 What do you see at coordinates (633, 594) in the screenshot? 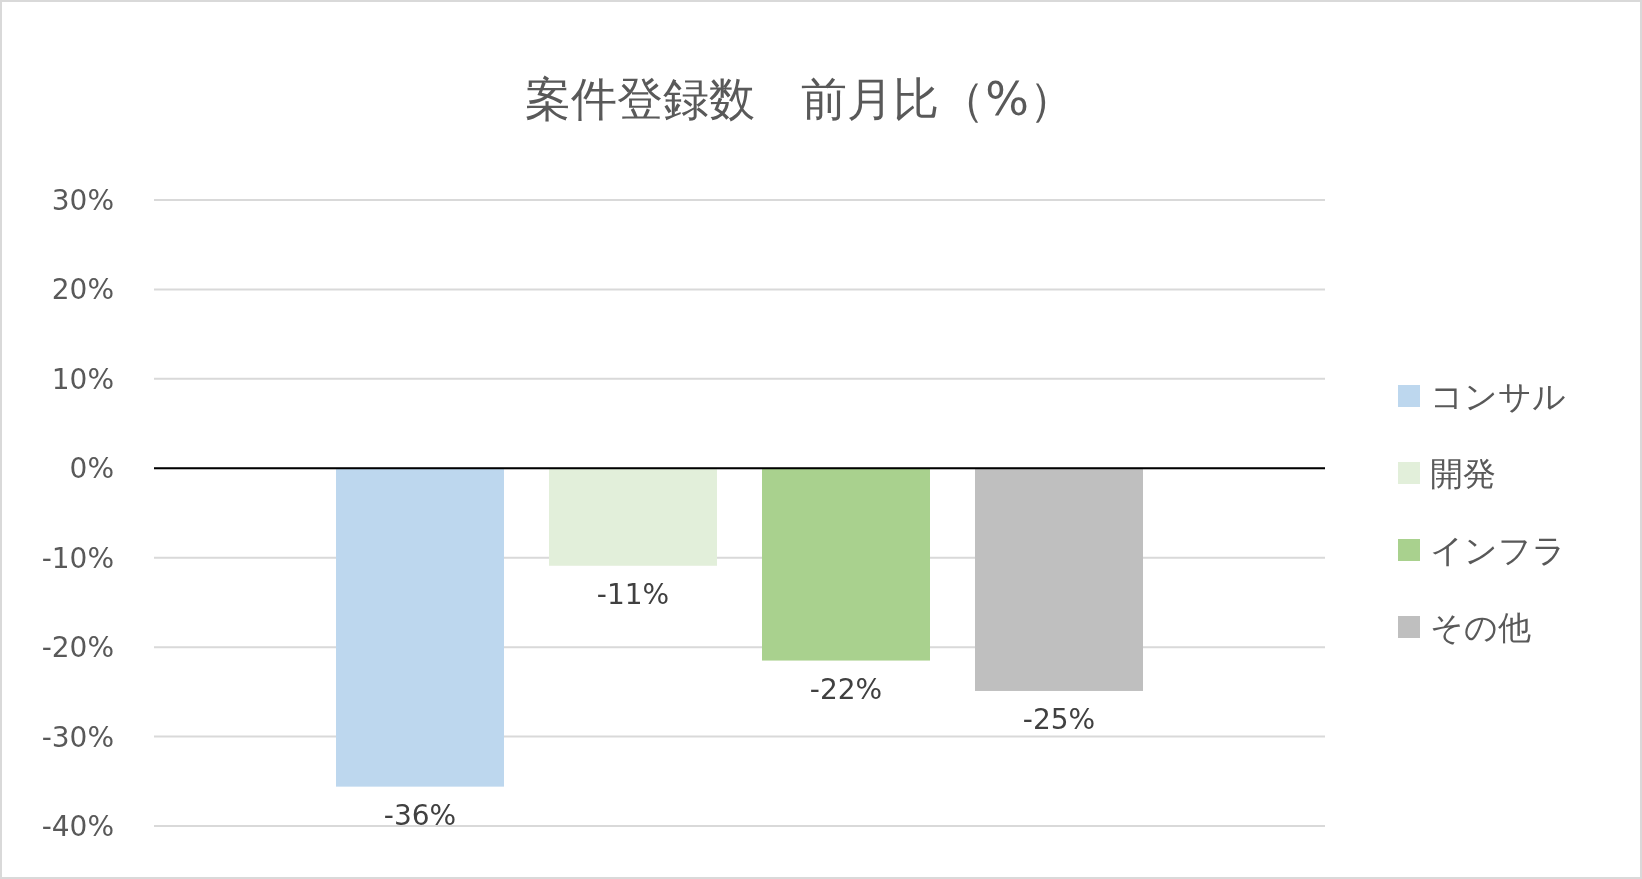
I see `data-label: -11%` at bounding box center [633, 594].